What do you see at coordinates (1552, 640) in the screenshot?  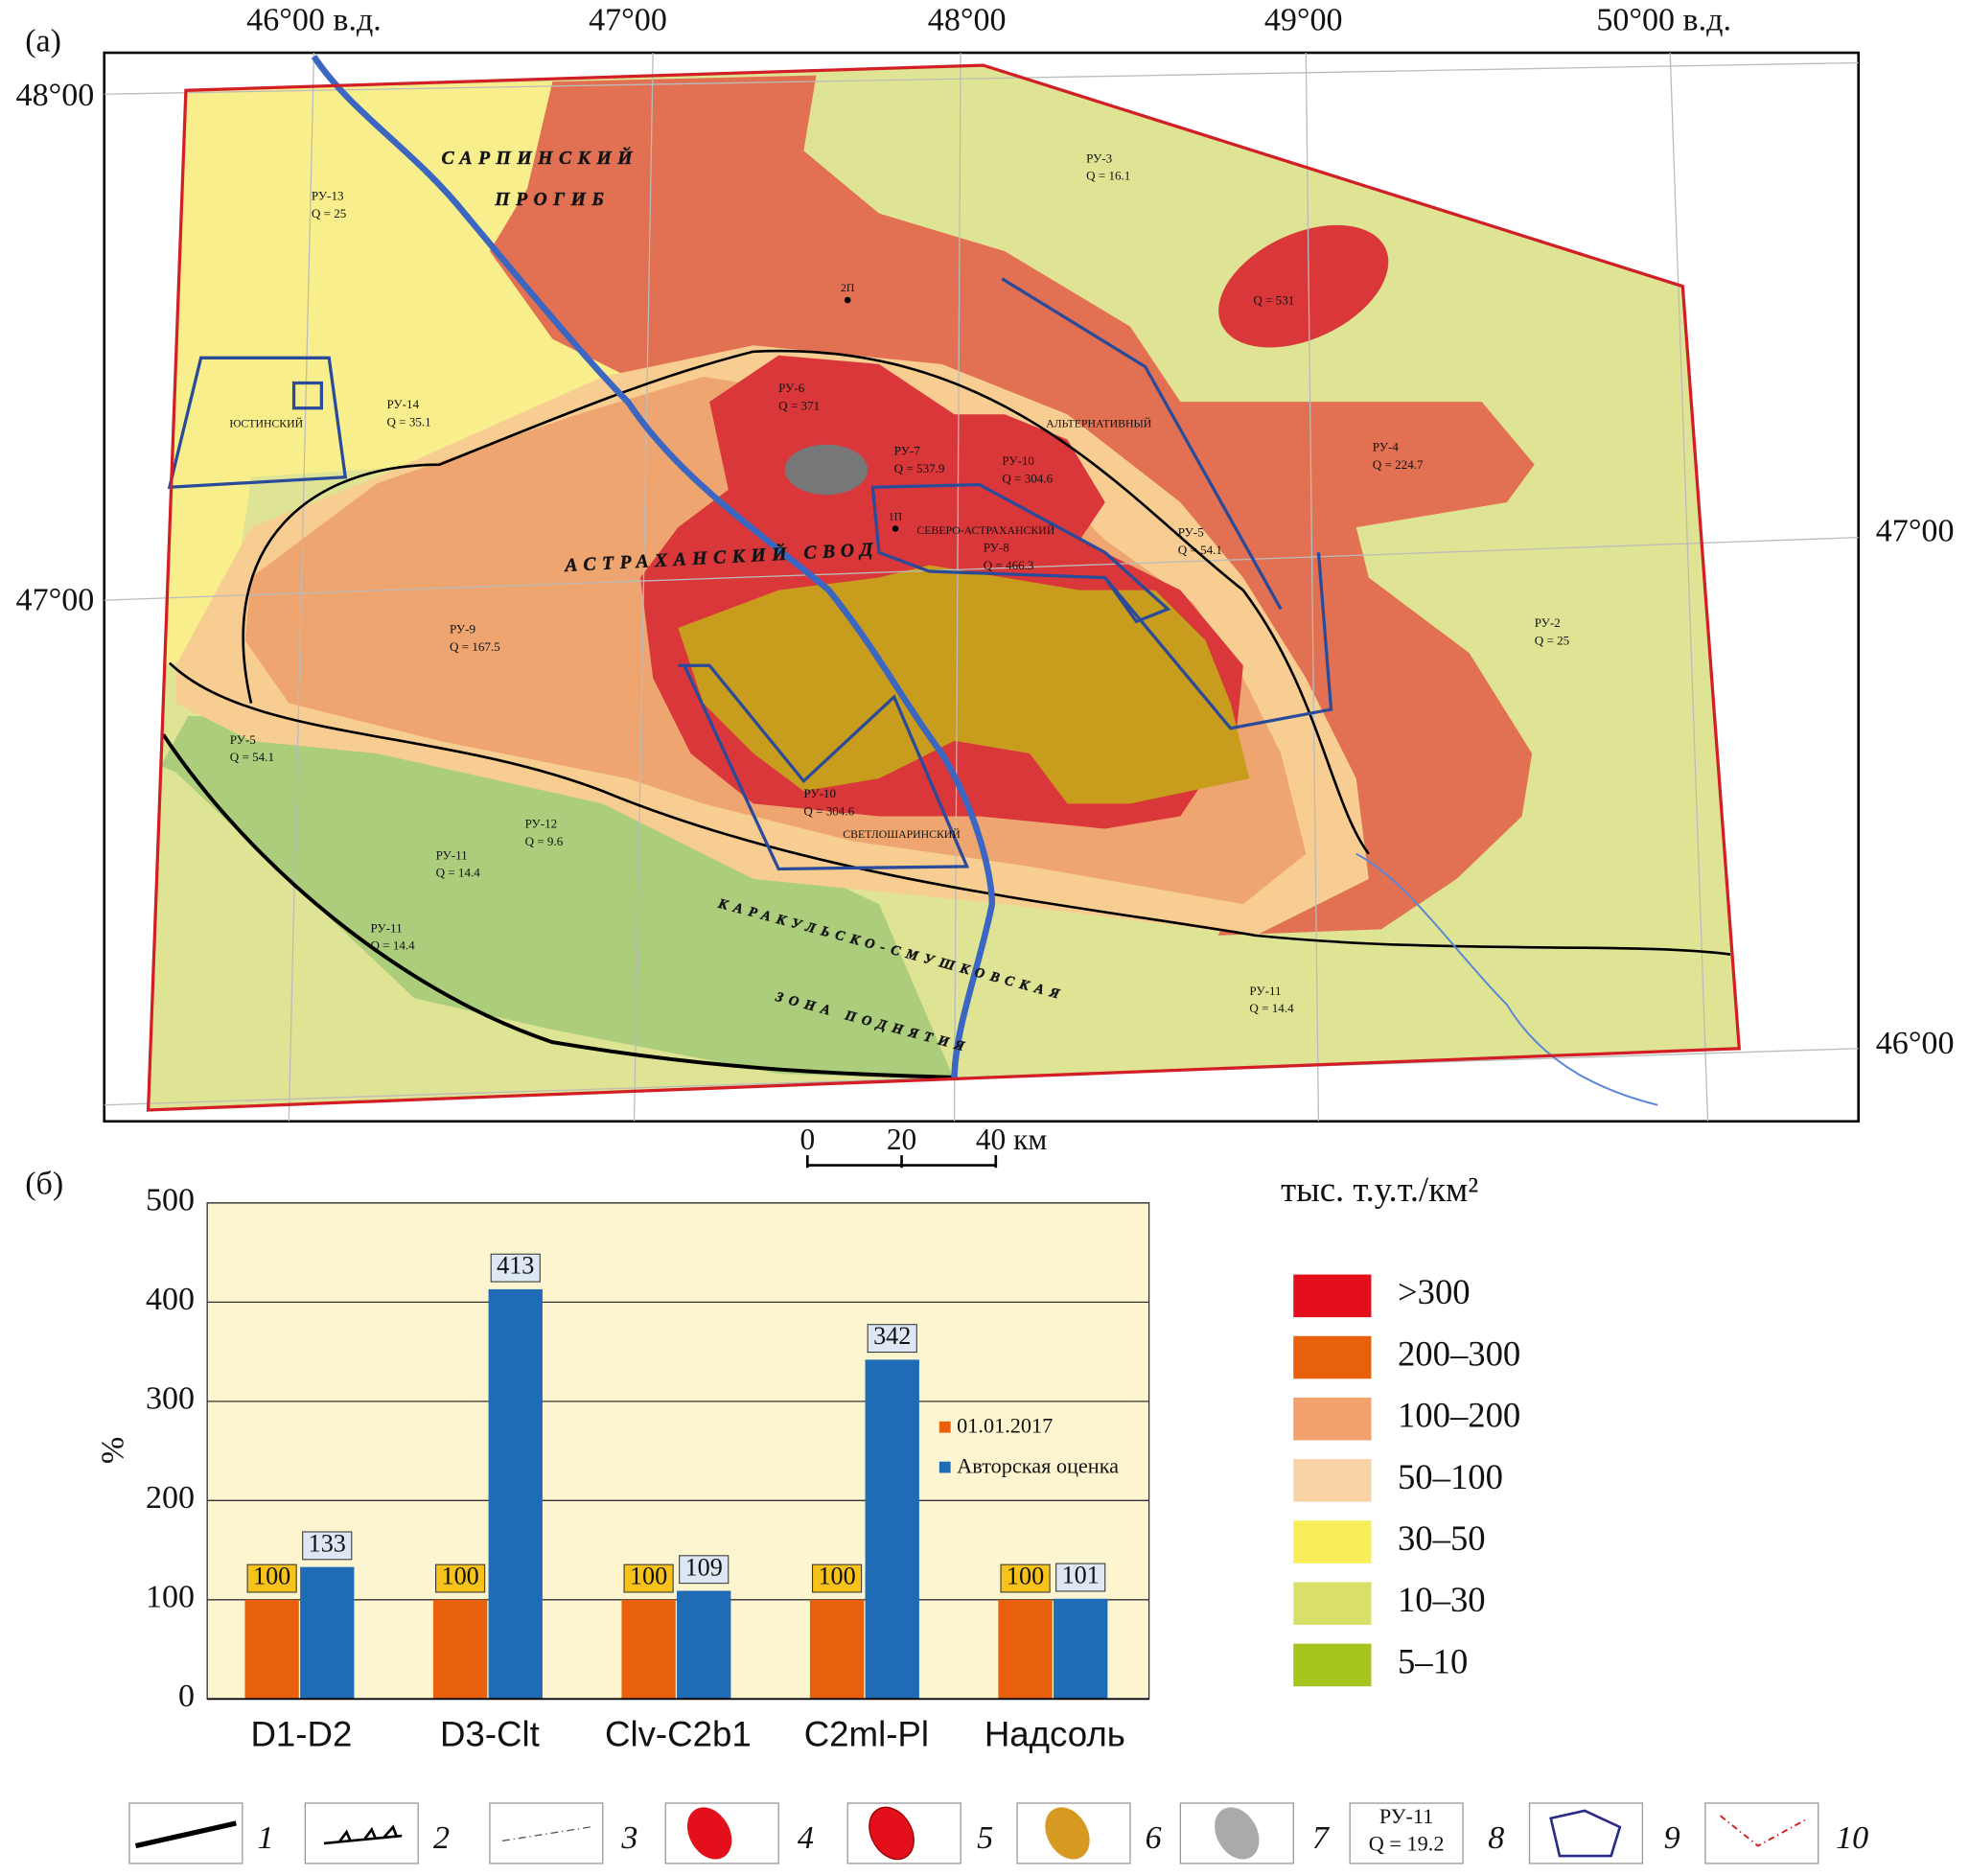 I see `region-q: Q = 25` at bounding box center [1552, 640].